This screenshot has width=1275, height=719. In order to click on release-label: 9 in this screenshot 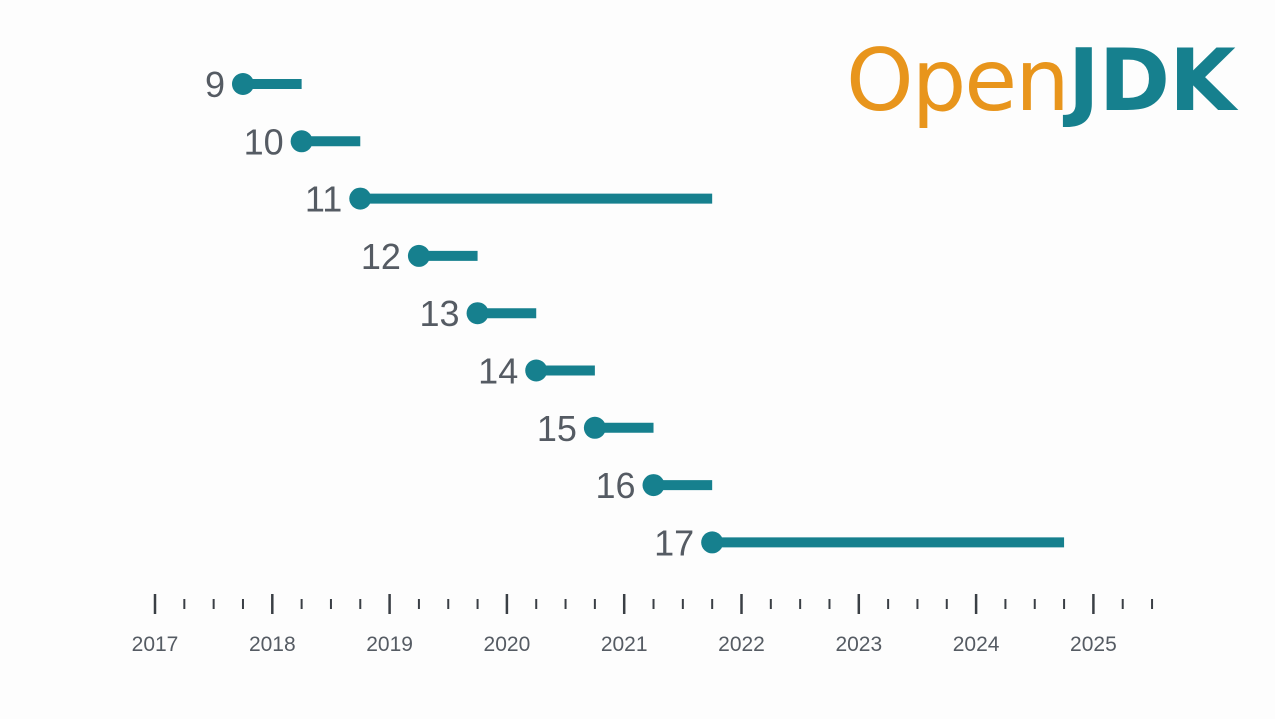, I will do `click(215, 84)`.